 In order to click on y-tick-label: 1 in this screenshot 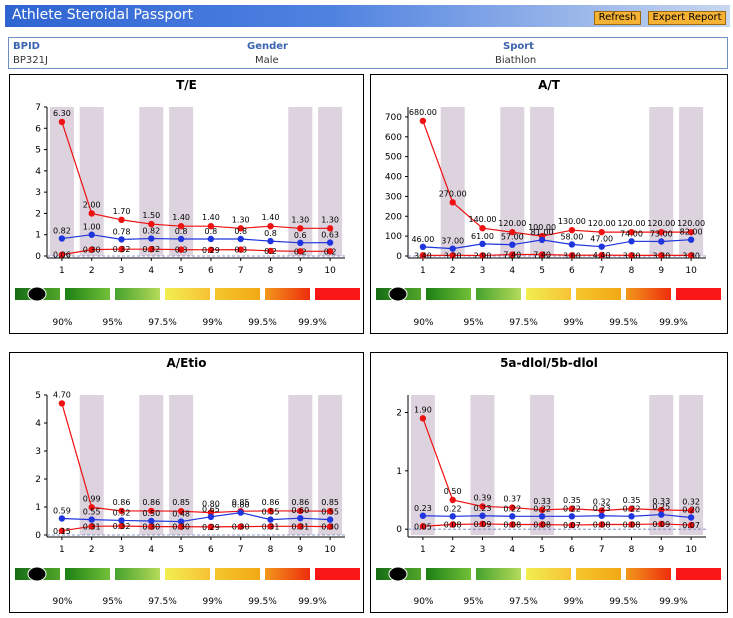, I will do `click(399, 472)`.